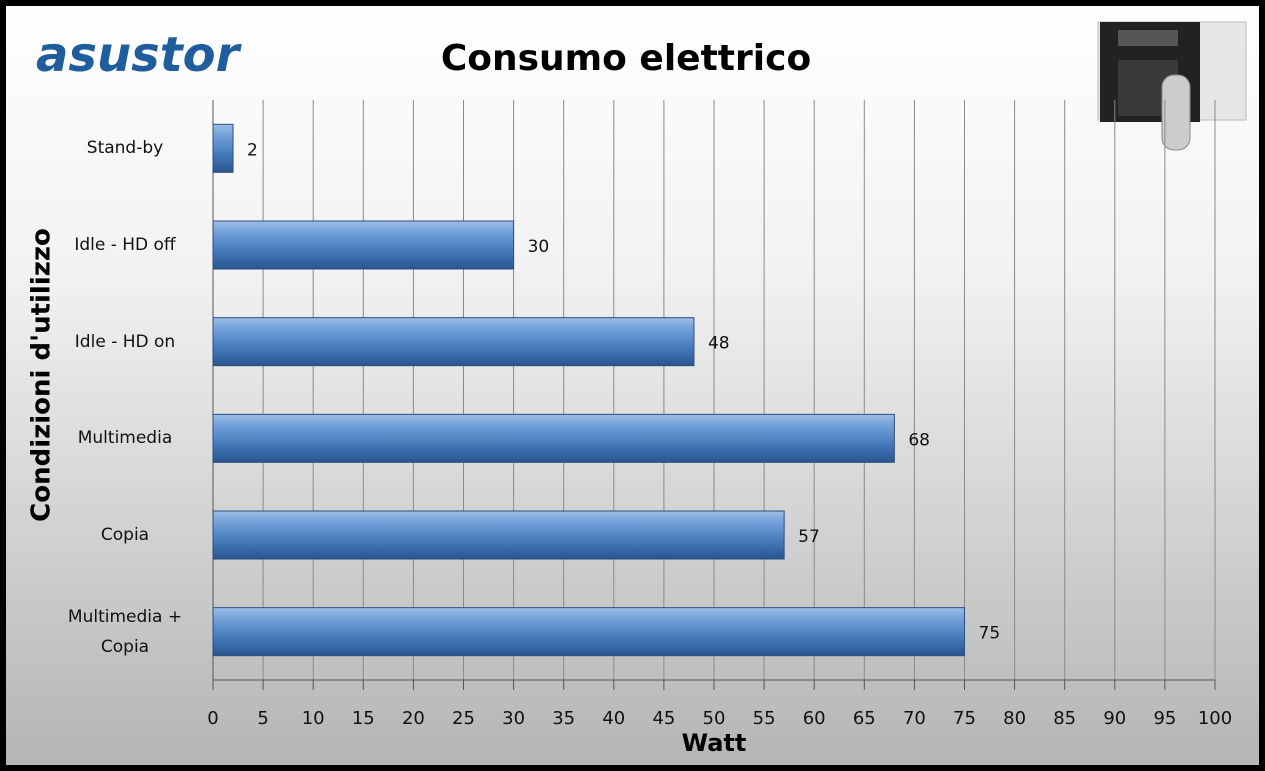 The height and width of the screenshot is (771, 1265). Describe the element at coordinates (125, 631) in the screenshot. I see `y-tick-label: Multimedia + Copia` at that location.